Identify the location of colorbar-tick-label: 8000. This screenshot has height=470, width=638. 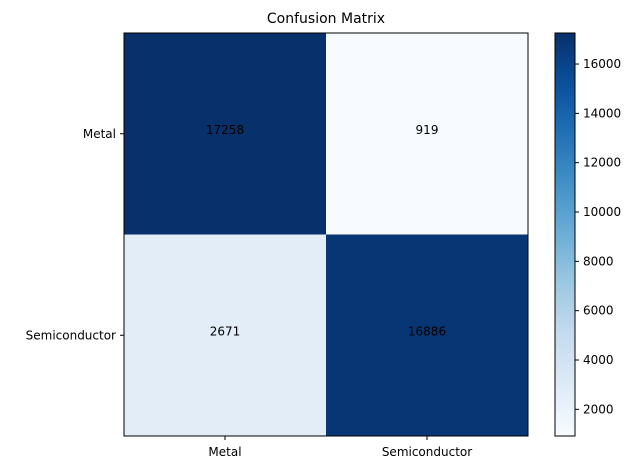
(598, 261).